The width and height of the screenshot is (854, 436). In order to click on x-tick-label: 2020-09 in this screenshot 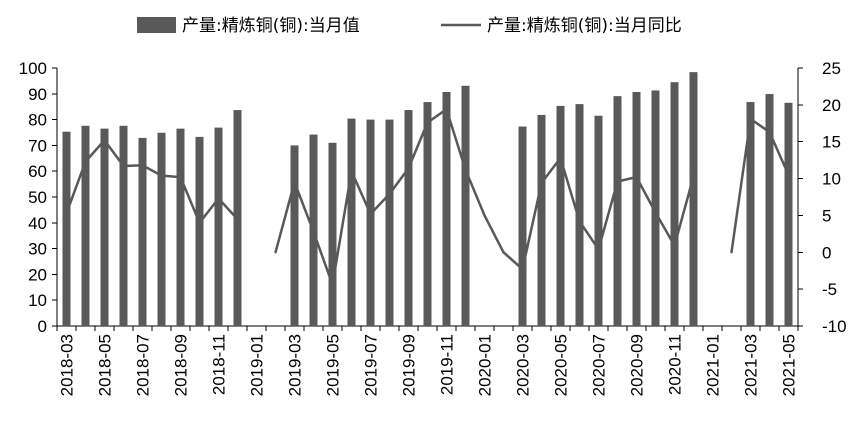, I will do `click(637, 365)`.